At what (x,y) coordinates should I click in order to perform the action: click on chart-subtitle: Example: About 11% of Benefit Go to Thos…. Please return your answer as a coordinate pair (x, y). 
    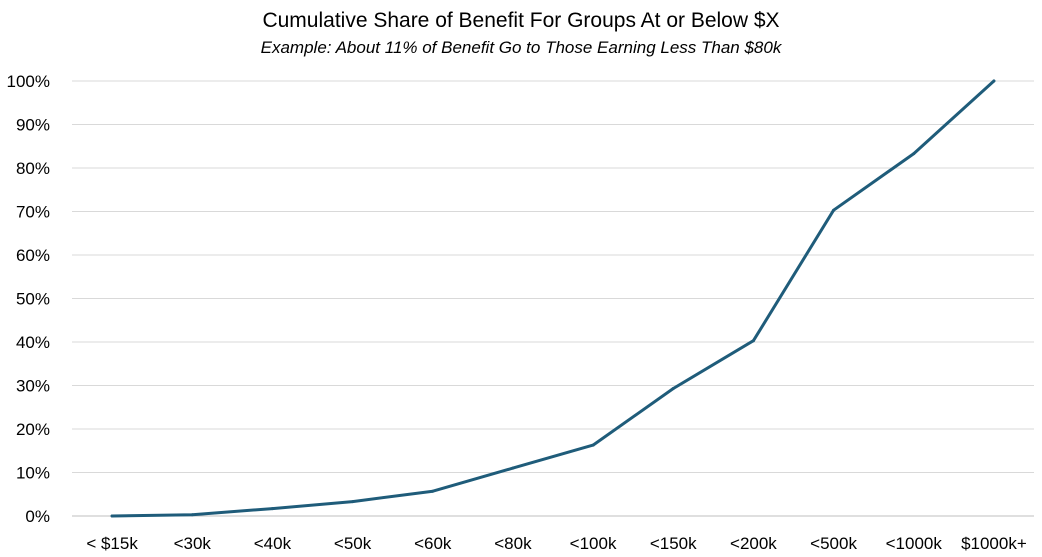
    Looking at the image, I should click on (521, 47).